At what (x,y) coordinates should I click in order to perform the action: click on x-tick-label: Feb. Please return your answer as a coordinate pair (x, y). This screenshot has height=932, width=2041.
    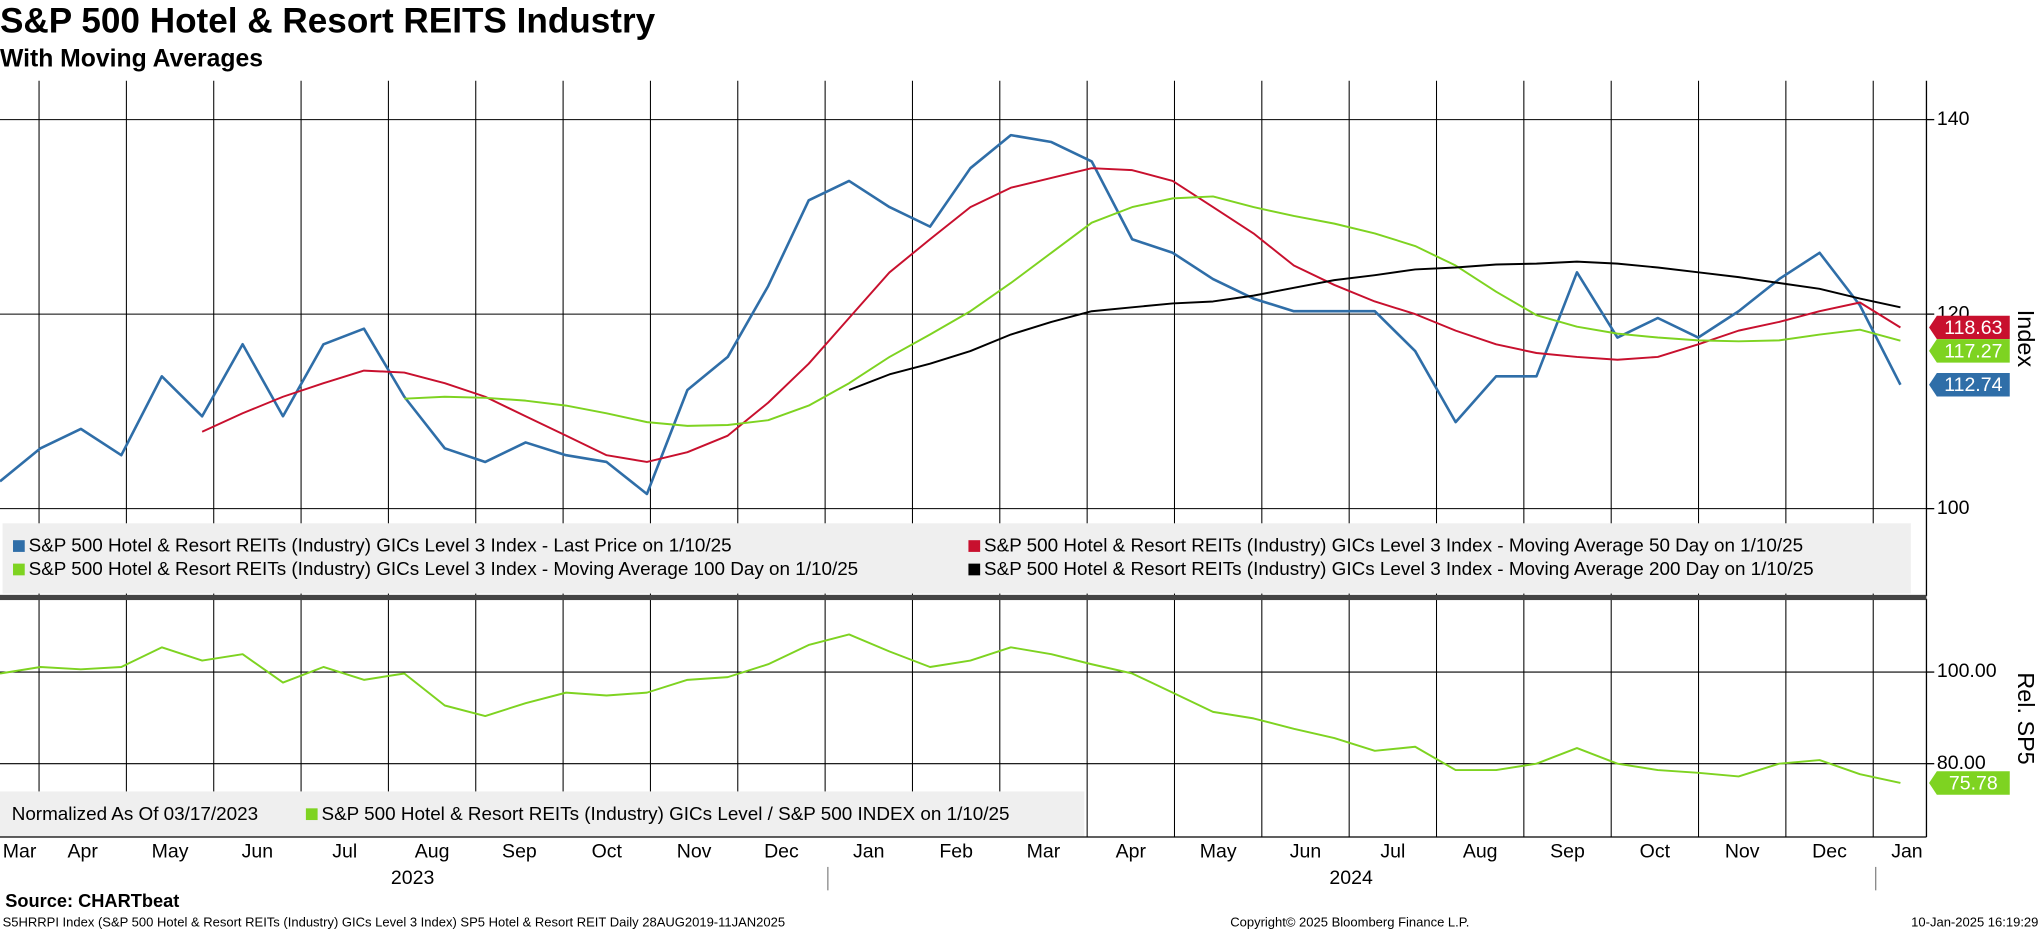
    Looking at the image, I should click on (956, 852).